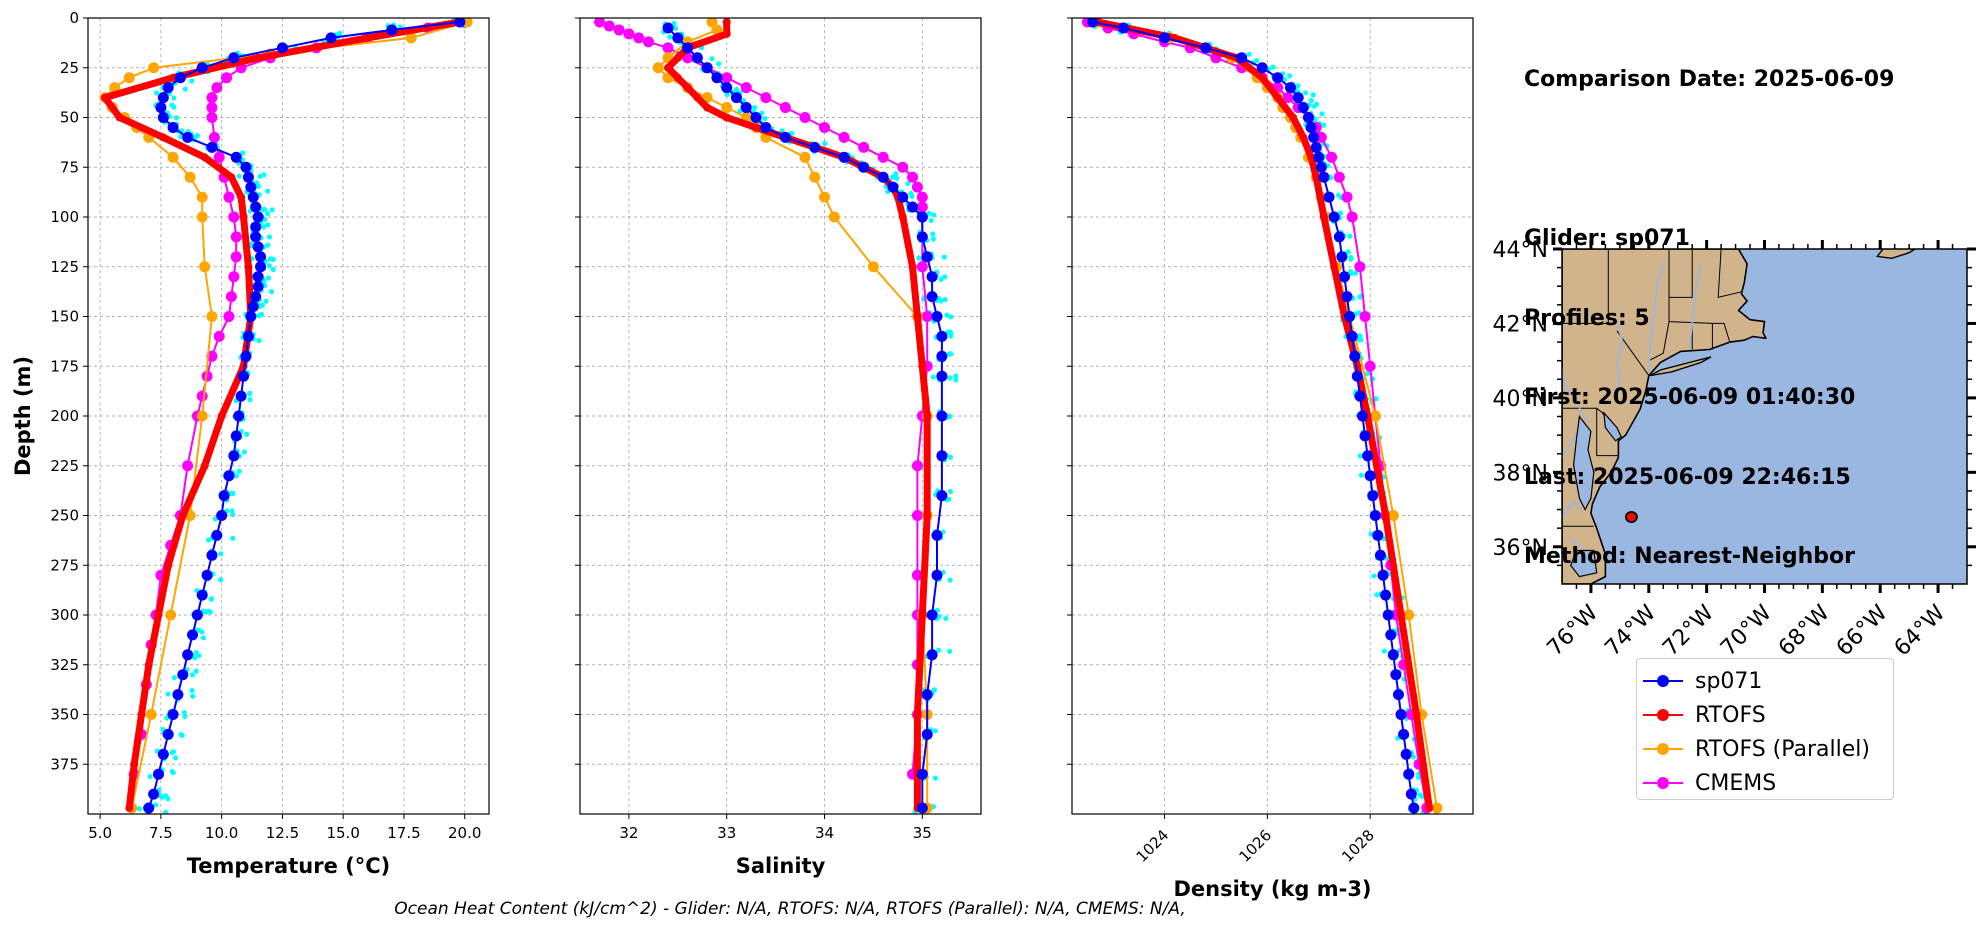 Image resolution: width=1980 pixels, height=934 pixels. What do you see at coordinates (1765, 749) in the screenshot?
I see `legend-item-rtofs-parallel: RTOFS (Parallel)` at bounding box center [1765, 749].